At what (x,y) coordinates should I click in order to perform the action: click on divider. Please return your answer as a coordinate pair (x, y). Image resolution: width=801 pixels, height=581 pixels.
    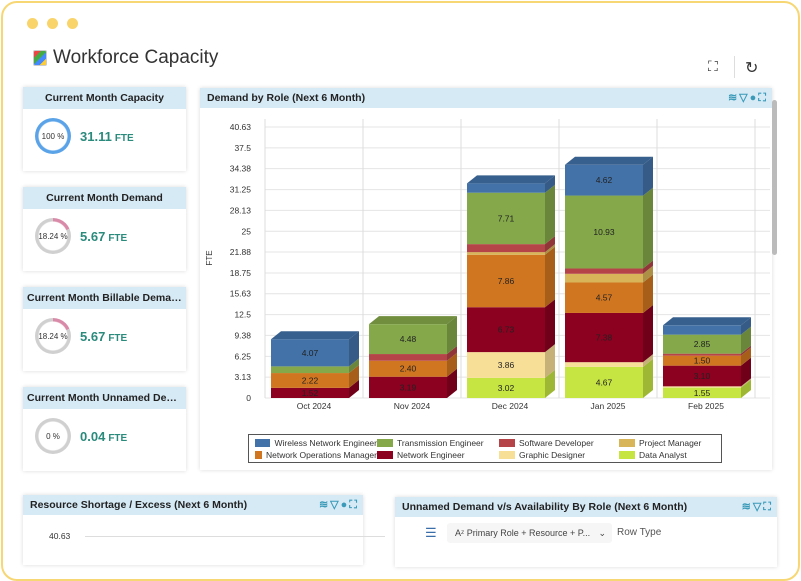
    Looking at the image, I should click on (734, 67).